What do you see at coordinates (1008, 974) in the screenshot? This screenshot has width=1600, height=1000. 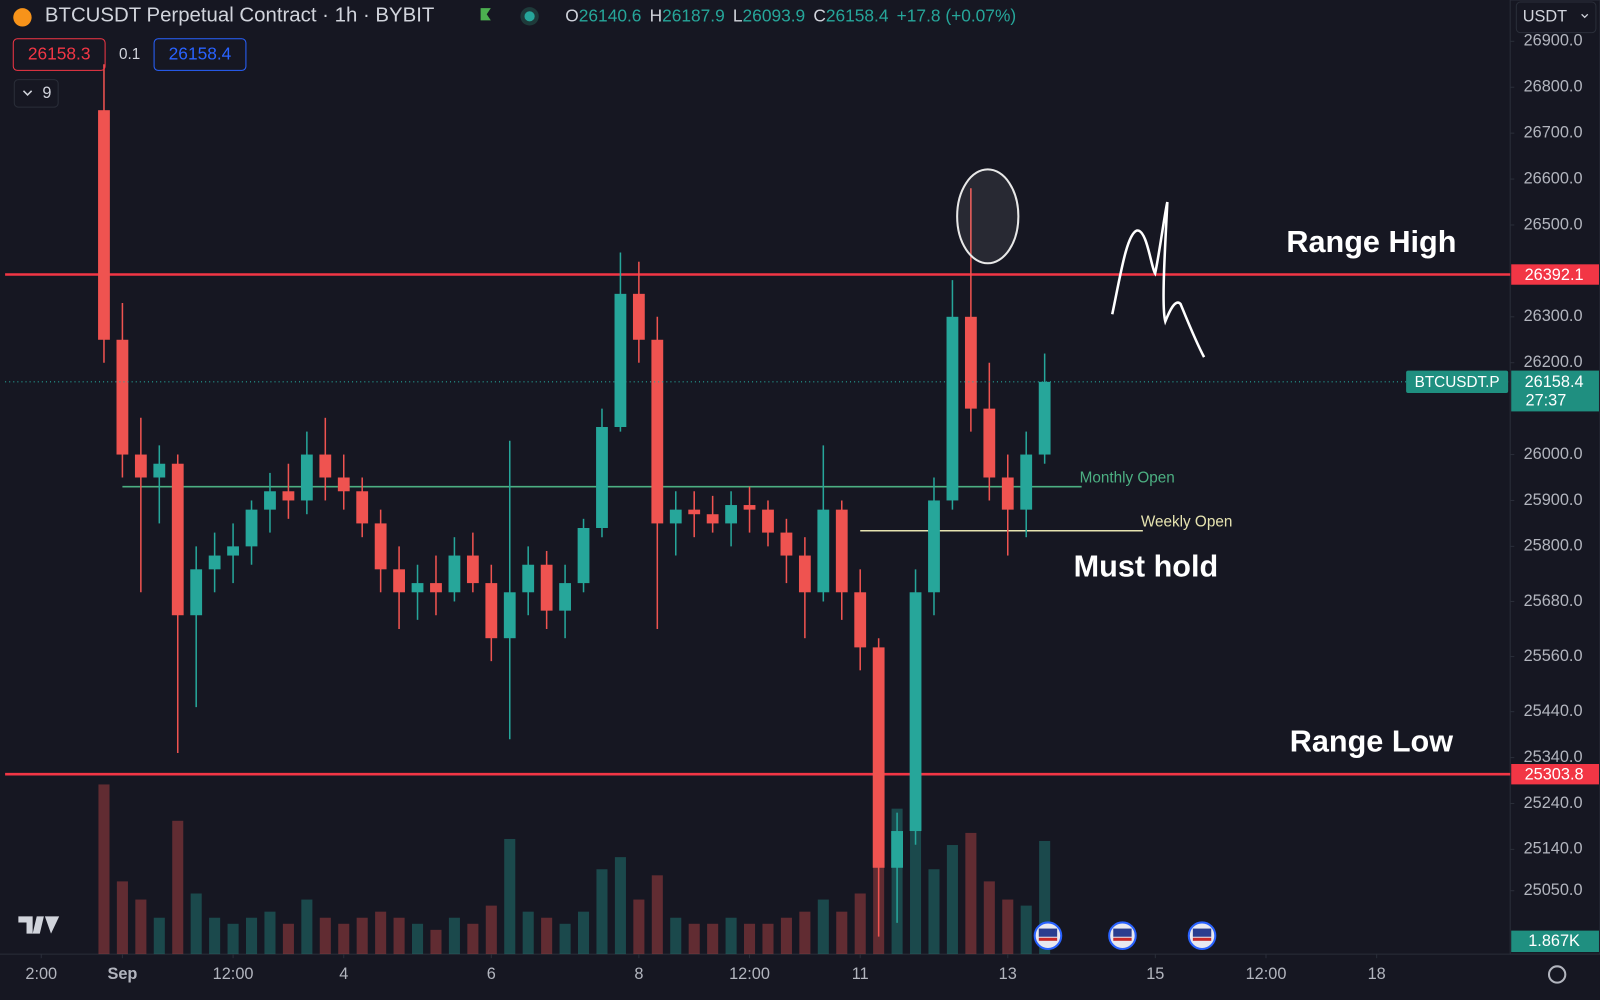 I see `x-tick-label: 13` at bounding box center [1008, 974].